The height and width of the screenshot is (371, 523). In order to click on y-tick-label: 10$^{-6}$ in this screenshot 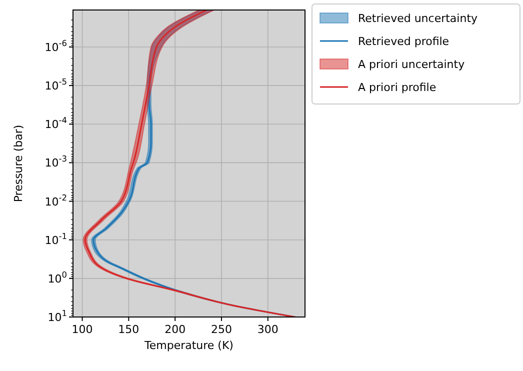, I will do `click(55, 46)`.